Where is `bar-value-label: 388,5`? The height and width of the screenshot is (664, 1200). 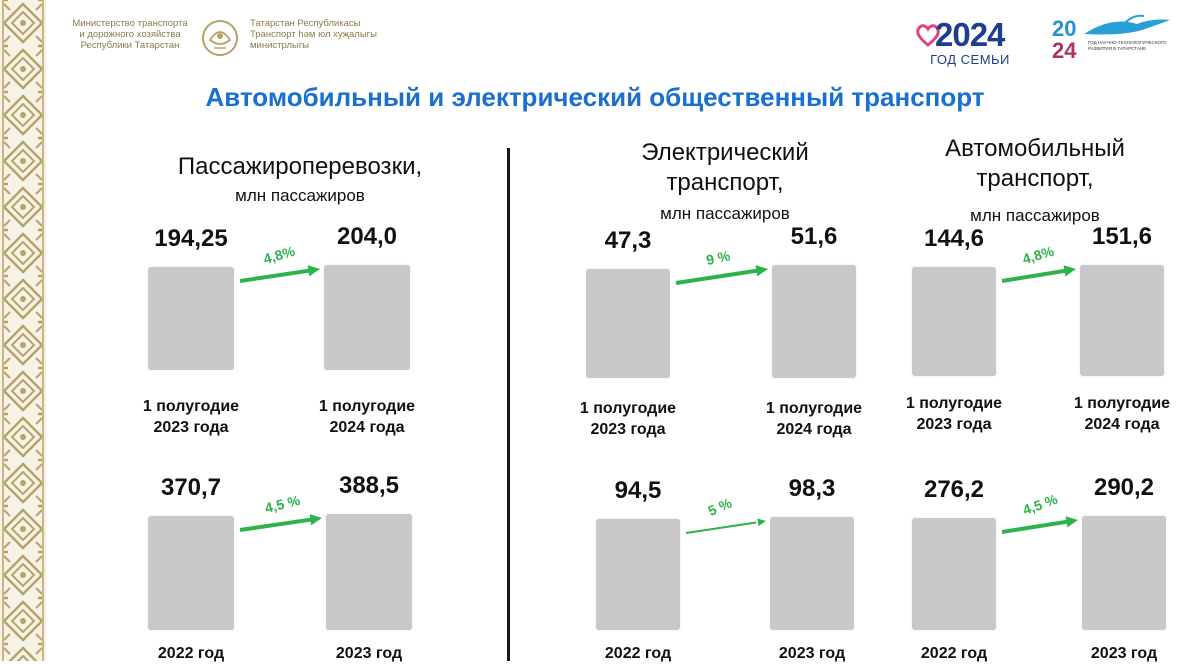 bar-value-label: 388,5 is located at coordinates (369, 485).